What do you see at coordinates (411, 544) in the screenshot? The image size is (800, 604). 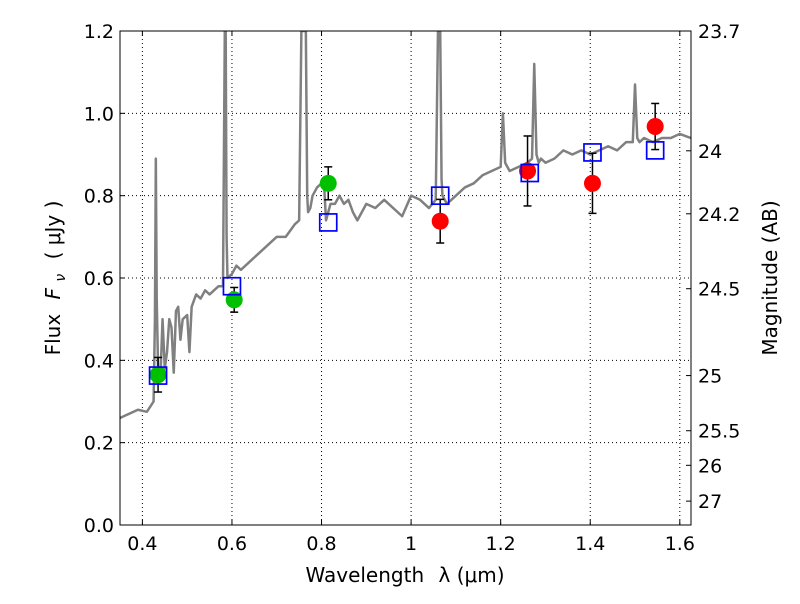 I see `x-tick-label: 1` at bounding box center [411, 544].